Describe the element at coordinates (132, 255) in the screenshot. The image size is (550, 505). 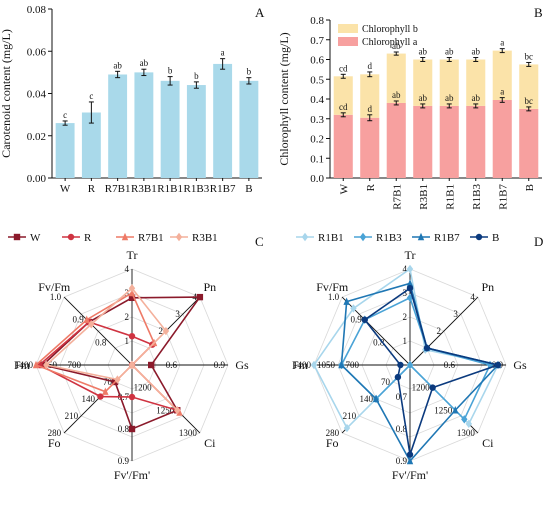
I see `radar-axis-label: Tr` at that location.